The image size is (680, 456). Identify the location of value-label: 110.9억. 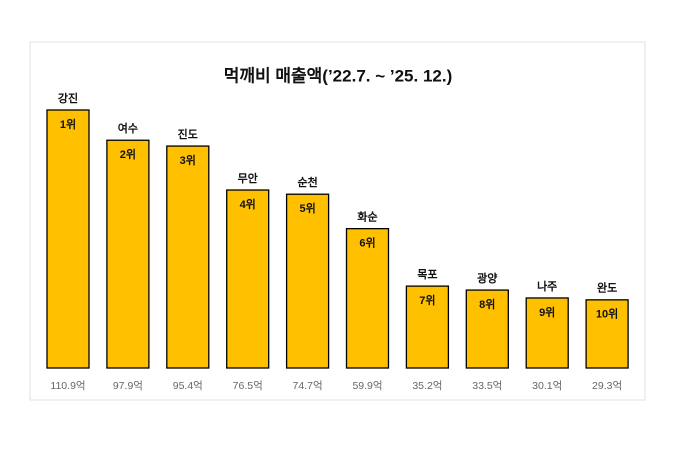
(67, 386).